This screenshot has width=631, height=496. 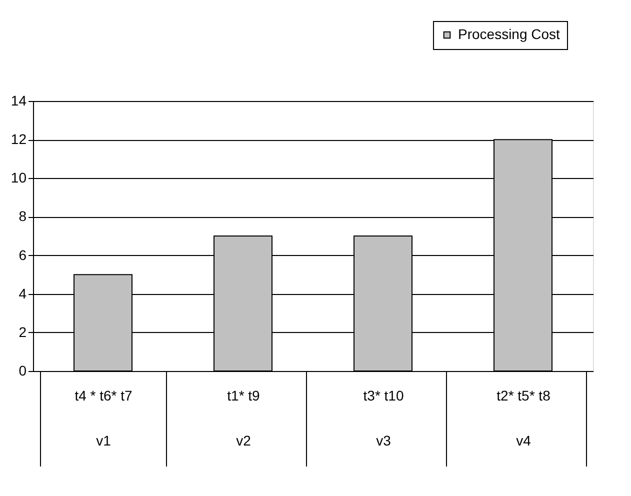 I want to click on category-label: t4 * t6* t7 v1, so click(x=103, y=418).